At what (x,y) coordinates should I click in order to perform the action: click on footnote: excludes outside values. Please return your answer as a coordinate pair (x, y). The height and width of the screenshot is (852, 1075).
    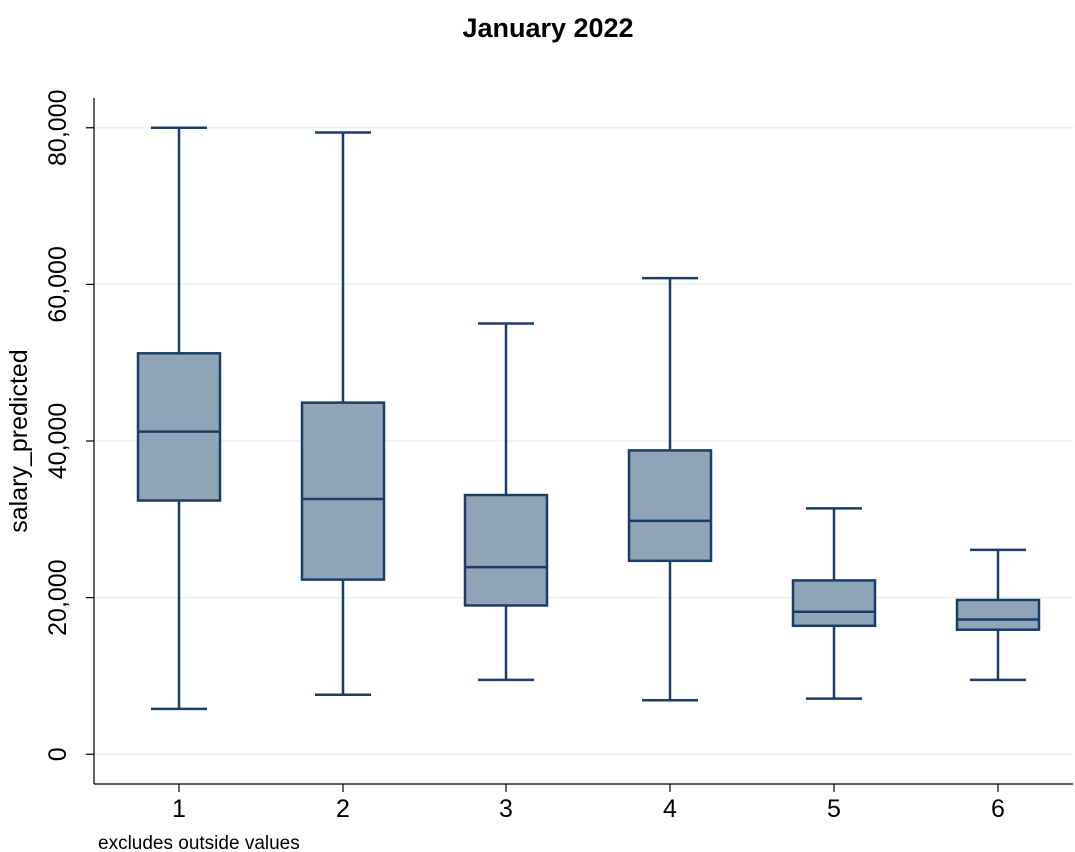
    Looking at the image, I should click on (199, 842).